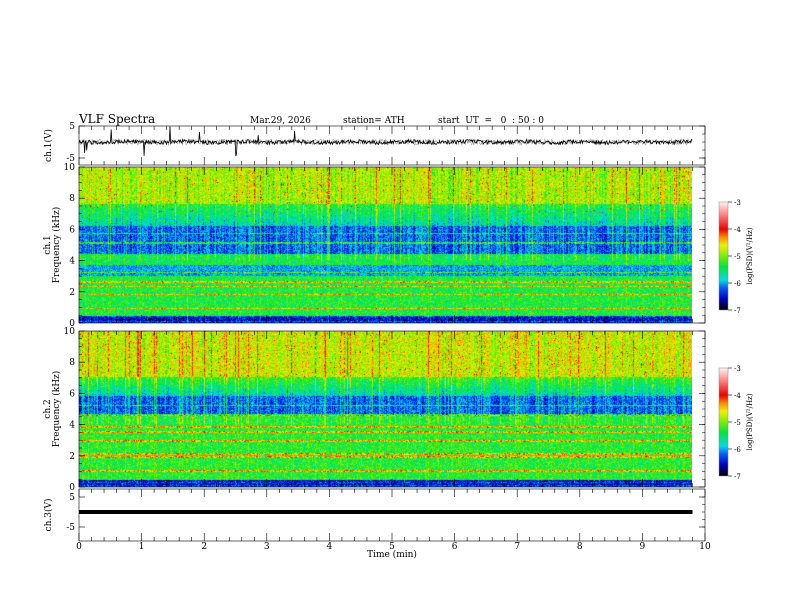 Image resolution: width=792 pixels, height=612 pixels. What do you see at coordinates (374, 121) in the screenshot?
I see `station-label: station= ATH` at bounding box center [374, 121].